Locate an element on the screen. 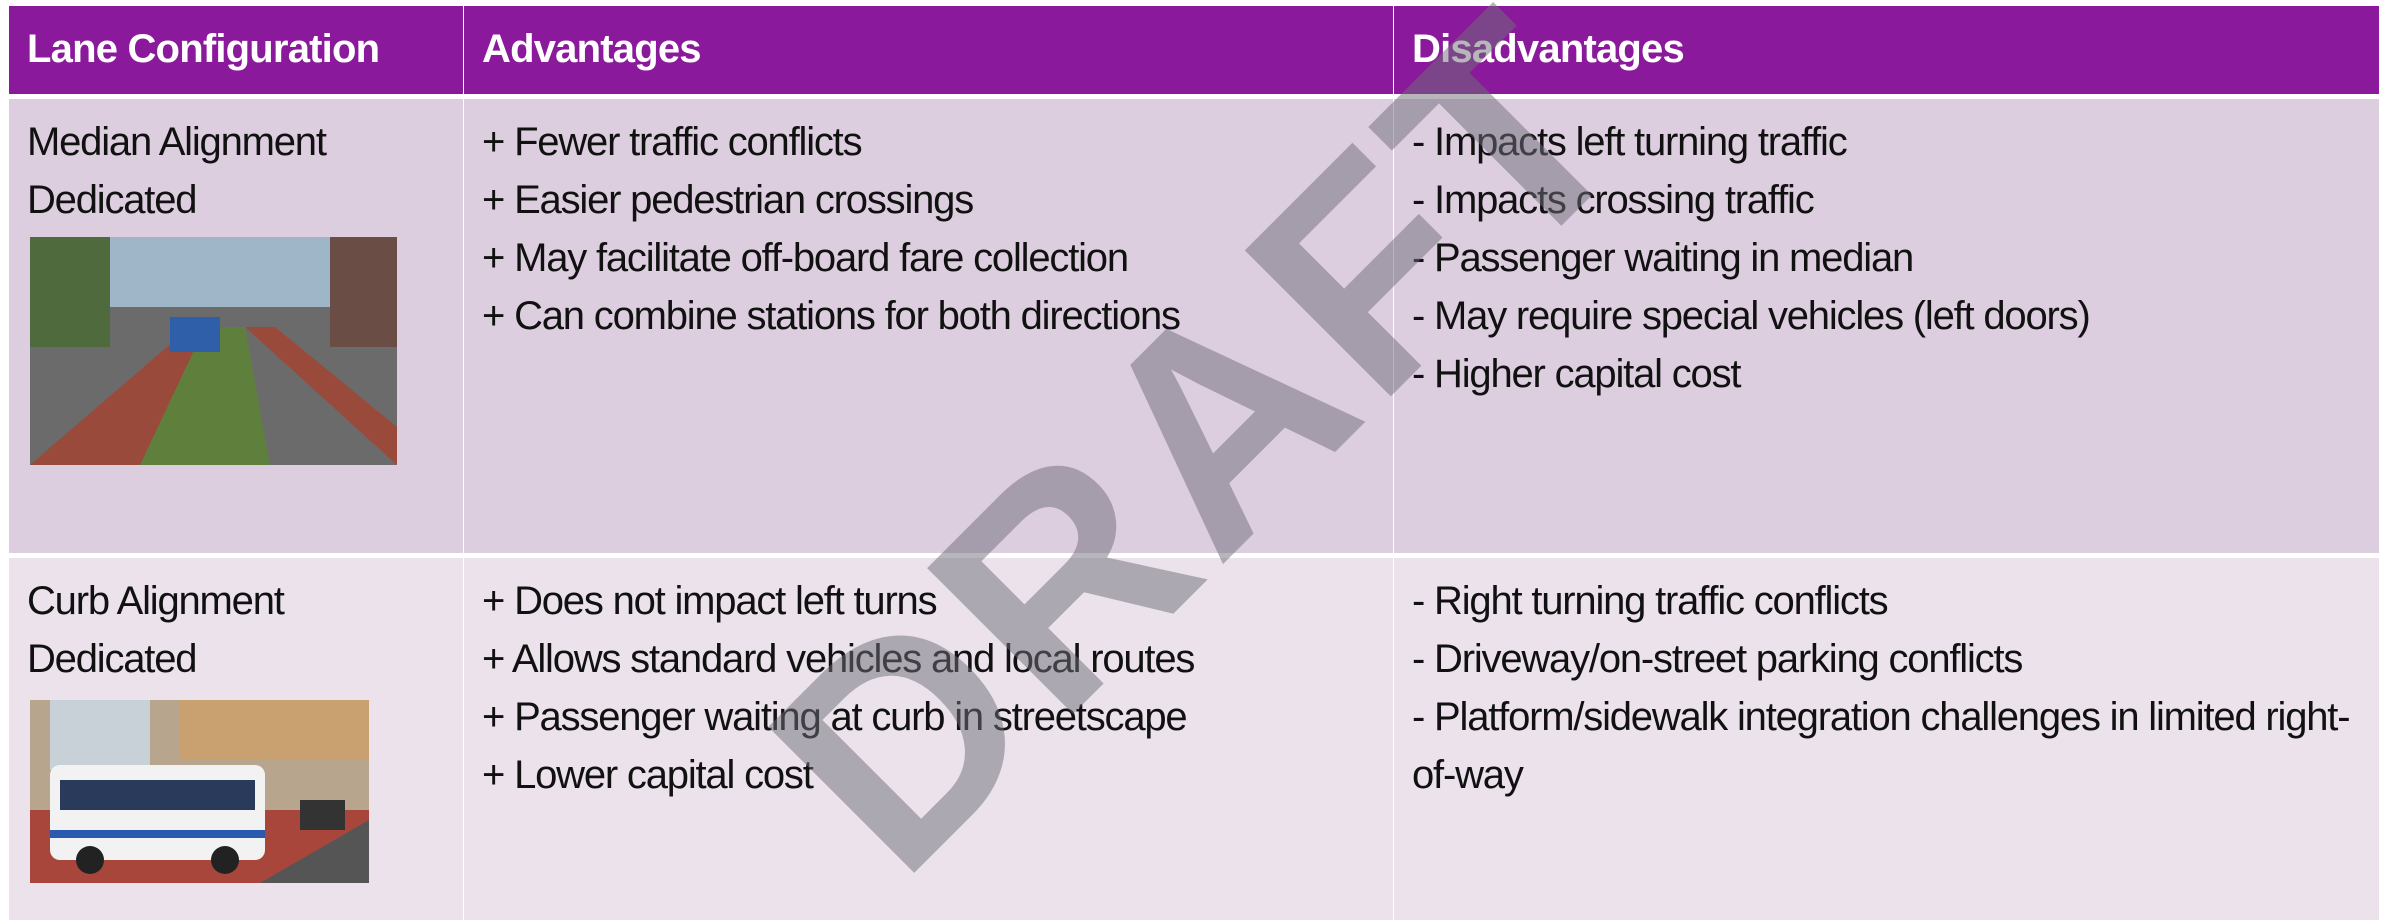  cell-text: Curb Alignment is located at coordinates (156, 601).